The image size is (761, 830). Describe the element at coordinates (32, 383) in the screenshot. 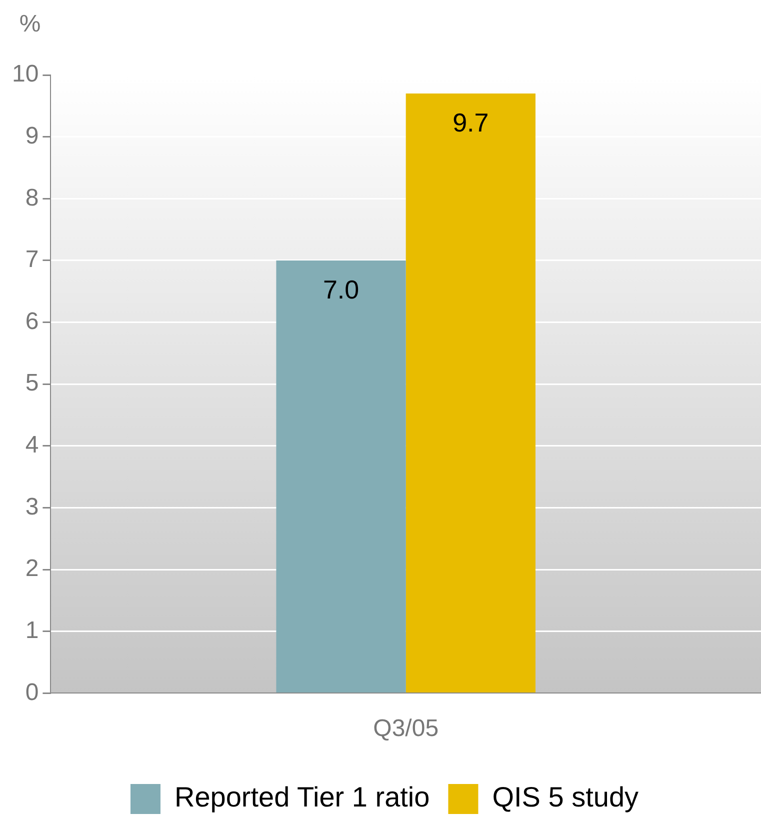

I see `y-tick-label: 5` at that location.